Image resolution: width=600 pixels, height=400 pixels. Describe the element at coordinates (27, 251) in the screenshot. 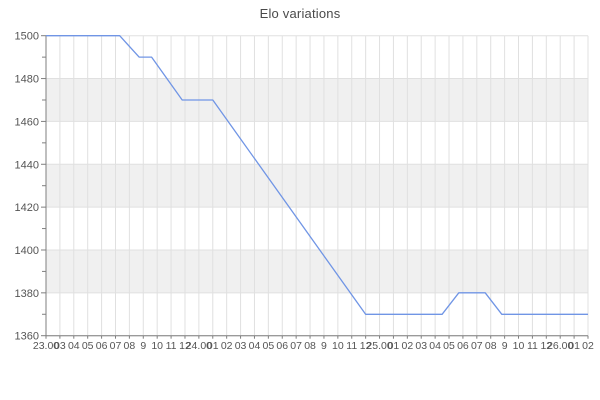

I see `y-tick-label: 1400` at that location.